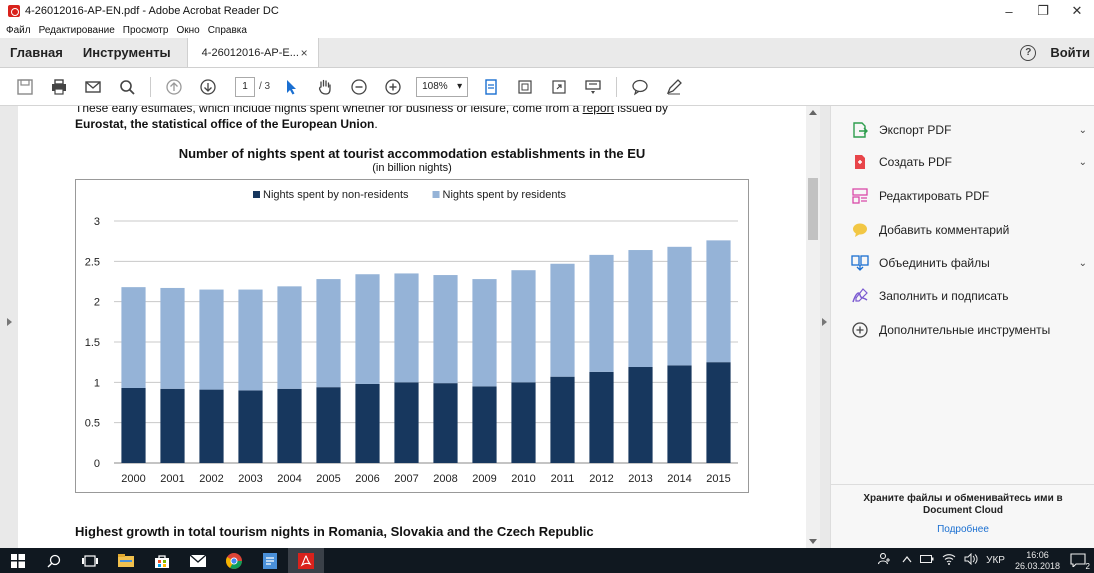 This screenshot has height=573, width=1094. I want to click on x-tick-label: 2014, so click(679, 479).